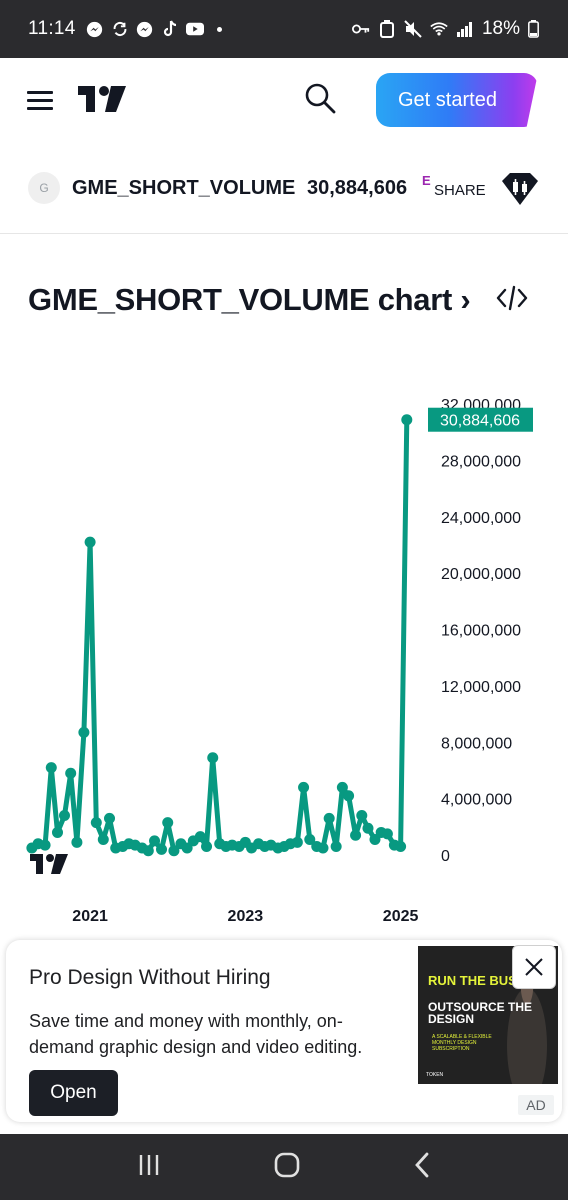  What do you see at coordinates (481, 461) in the screenshot?
I see `y-tick-label: 28,000,000` at bounding box center [481, 461].